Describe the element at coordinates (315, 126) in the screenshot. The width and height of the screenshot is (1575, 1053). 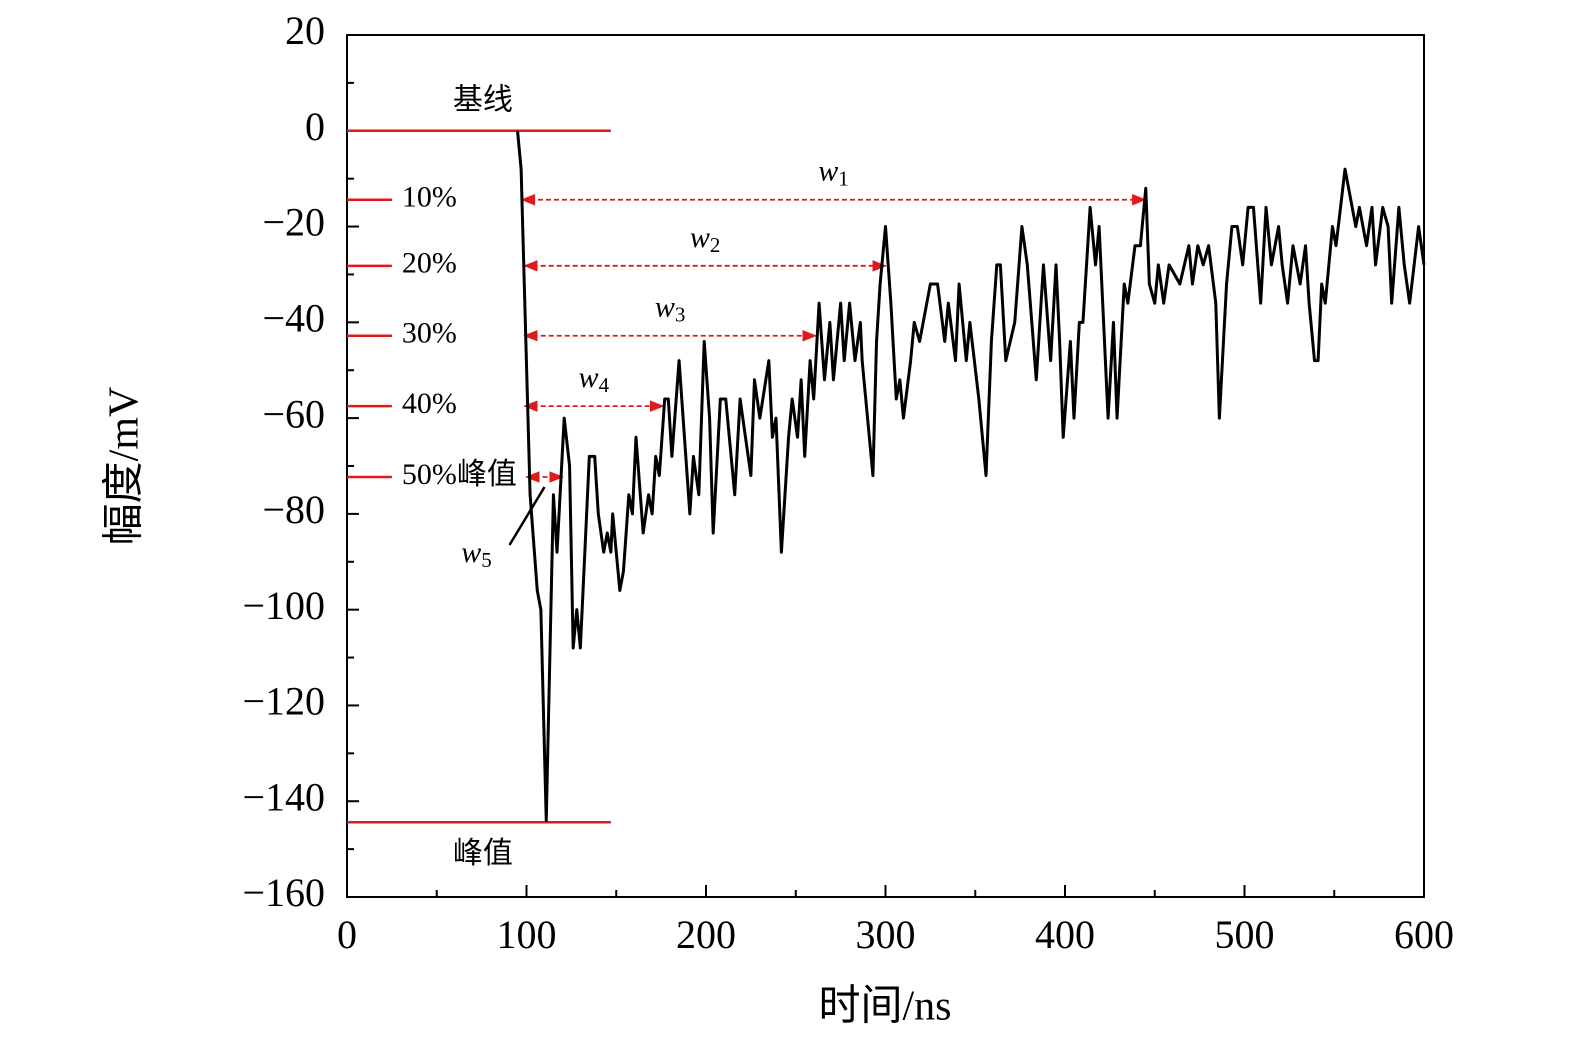
I see `y-tick-label: 0` at that location.